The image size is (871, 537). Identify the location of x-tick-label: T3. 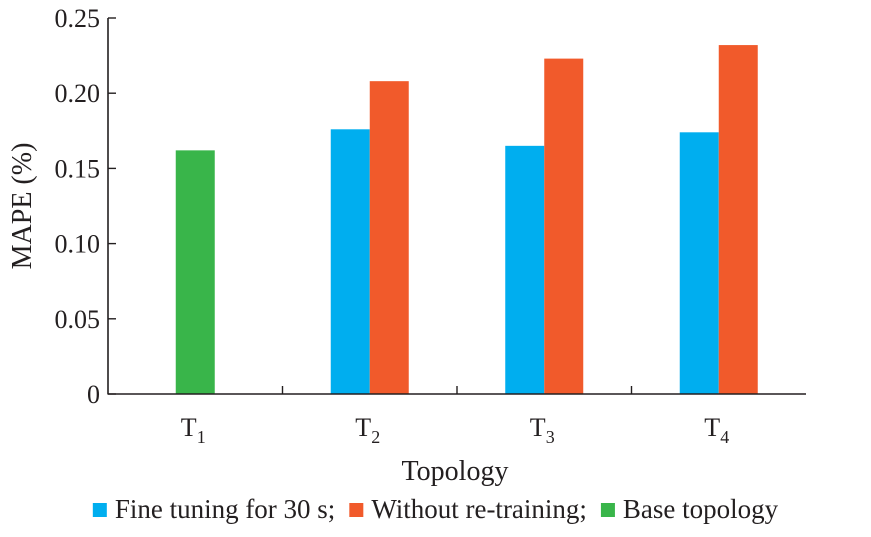
(542, 430).